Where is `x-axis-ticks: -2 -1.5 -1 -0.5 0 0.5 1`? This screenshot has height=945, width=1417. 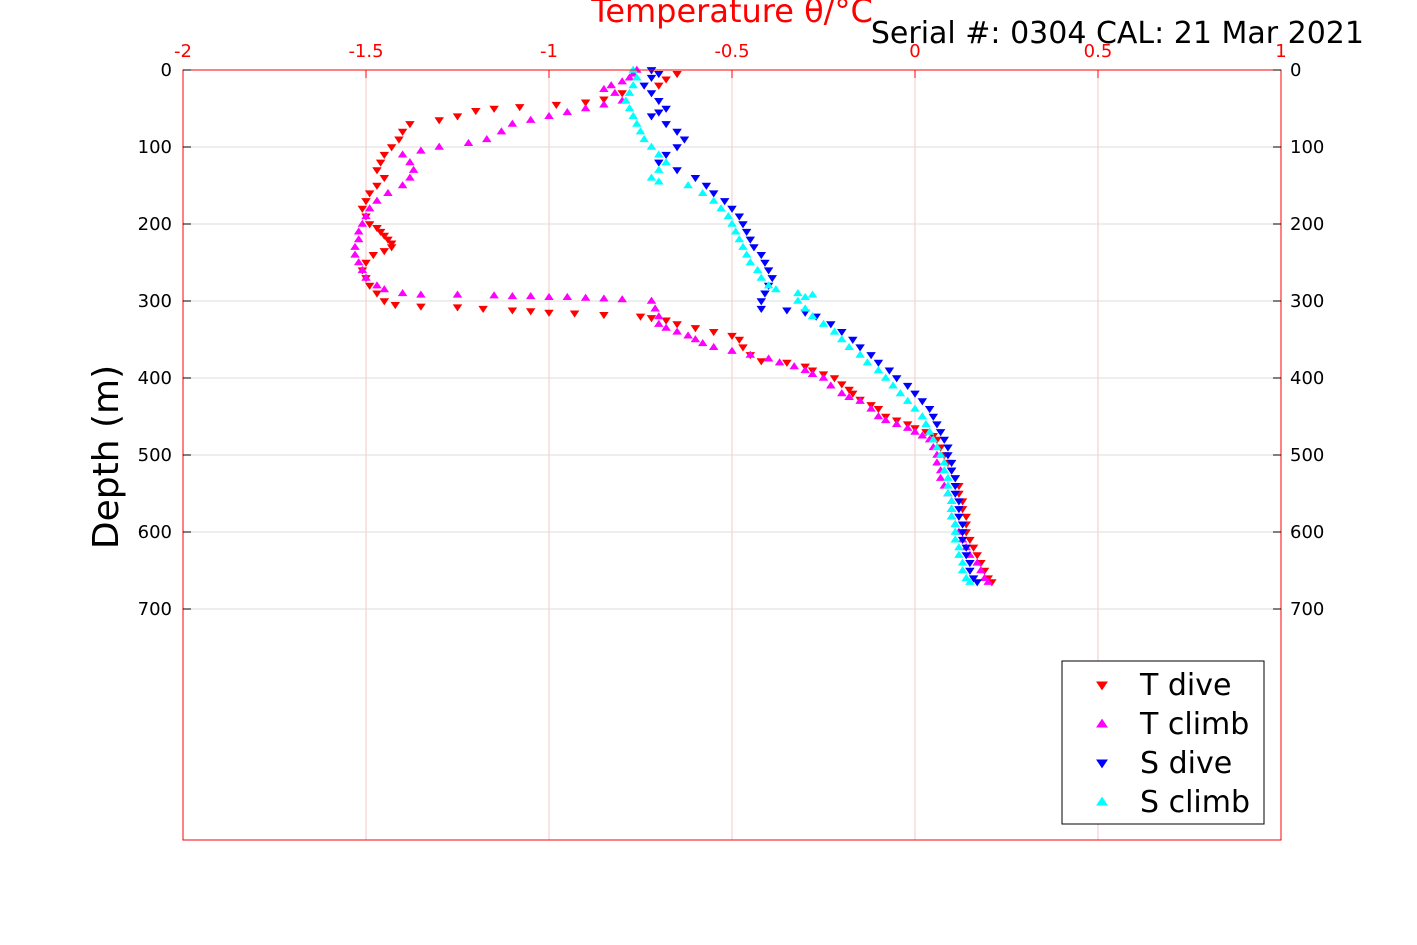 x-axis-ticks: -2 -1.5 -1 -0.5 0 0.5 1 is located at coordinates (730, 59).